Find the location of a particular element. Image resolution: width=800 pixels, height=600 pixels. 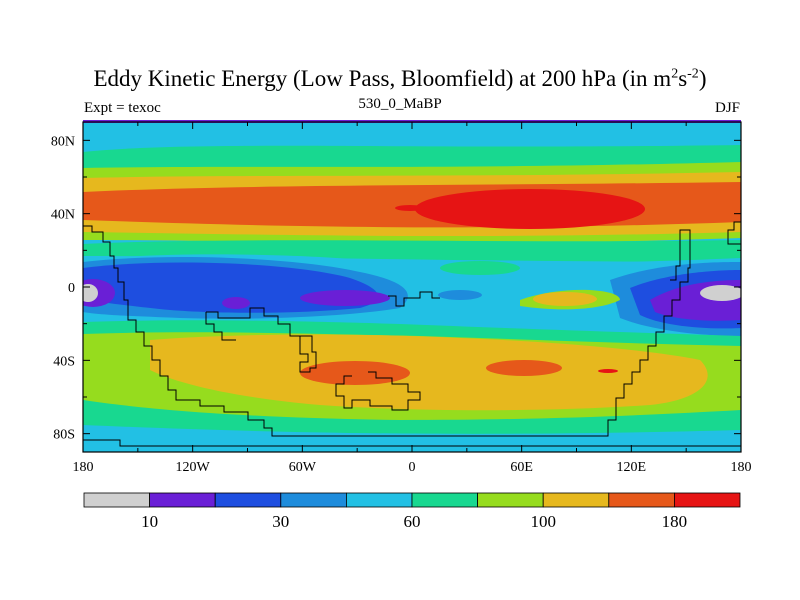

experiment-label: Expt = texoc is located at coordinates (122, 108).